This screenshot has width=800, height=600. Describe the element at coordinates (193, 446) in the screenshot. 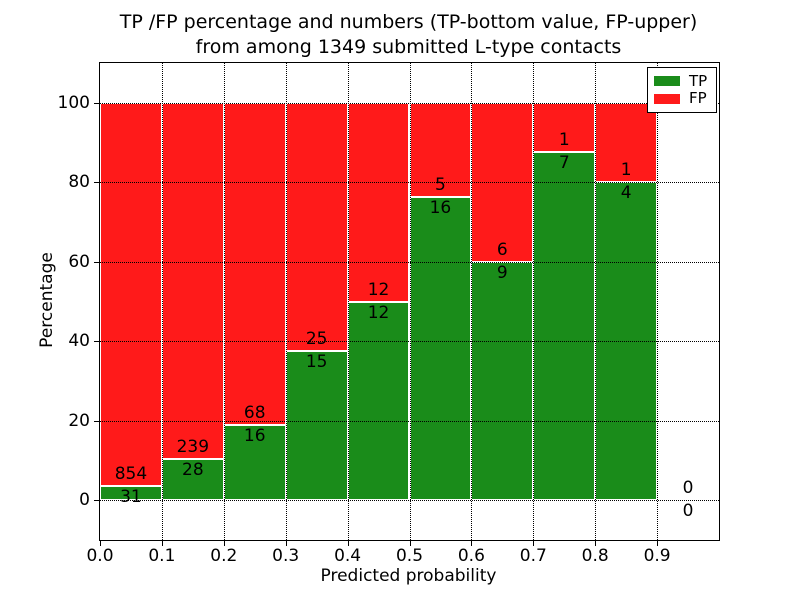

I see `fp-count-label: 239` at that location.